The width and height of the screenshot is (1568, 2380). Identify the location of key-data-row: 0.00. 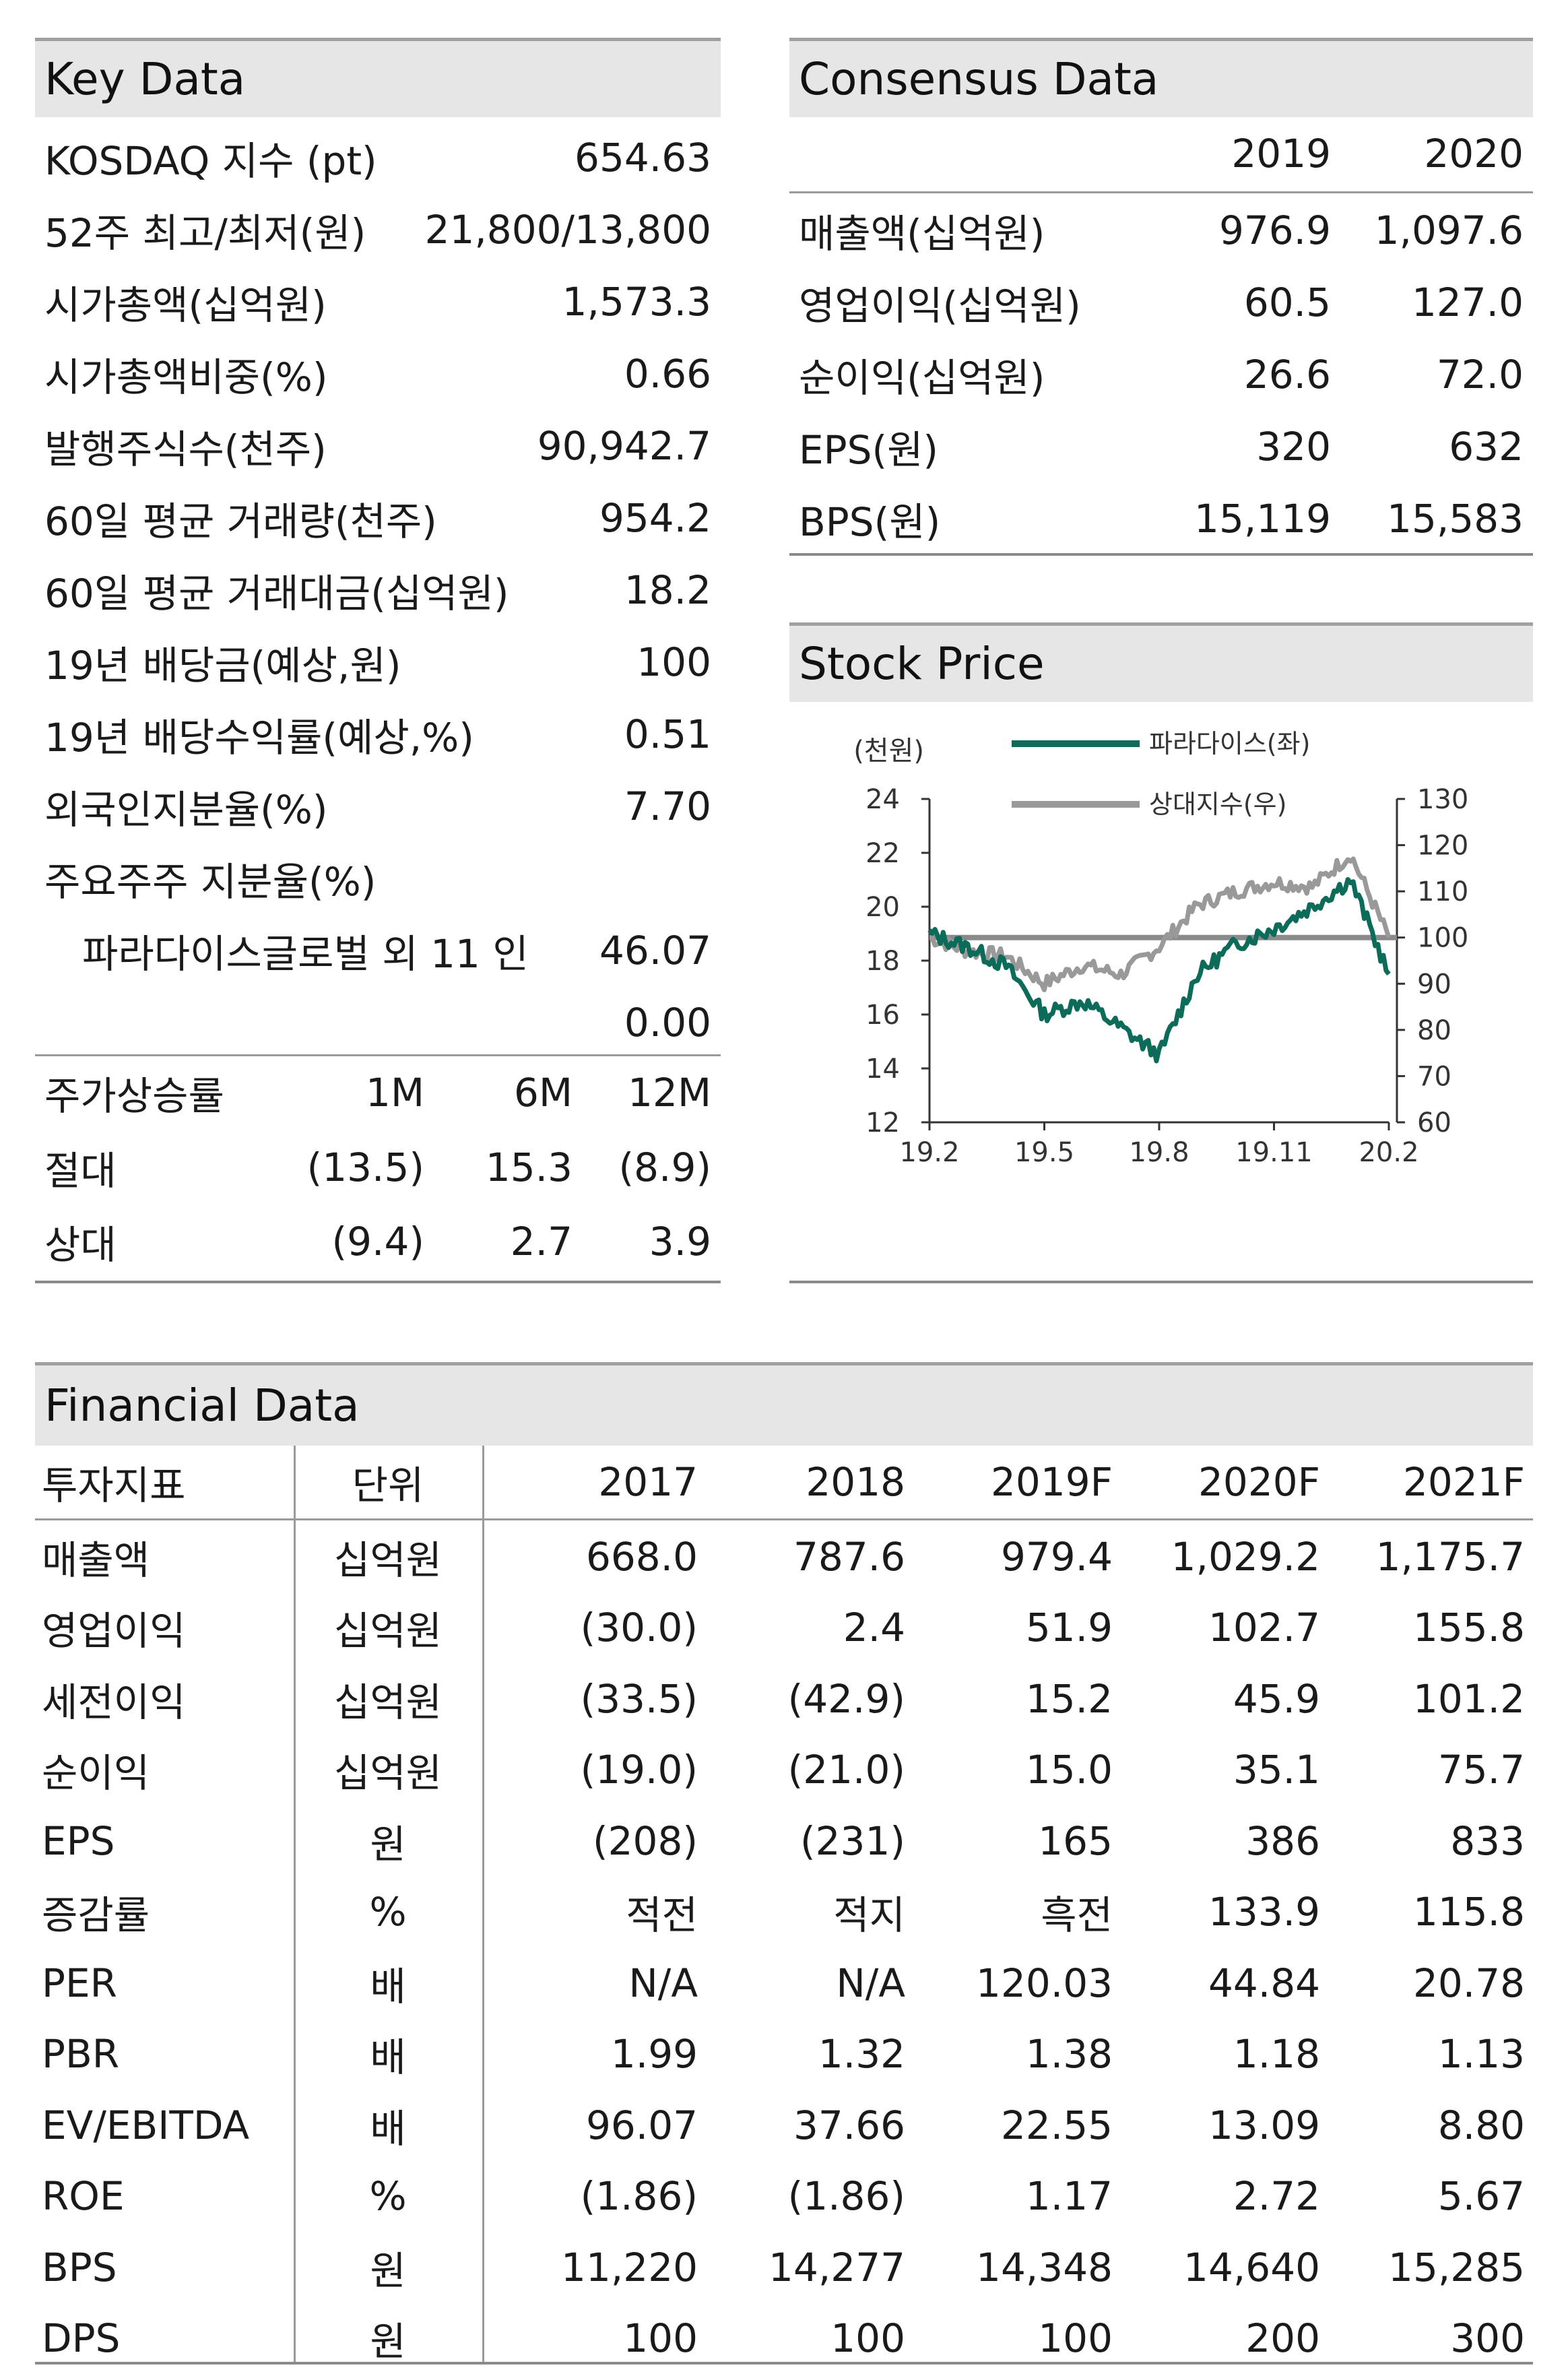
(378, 1022).